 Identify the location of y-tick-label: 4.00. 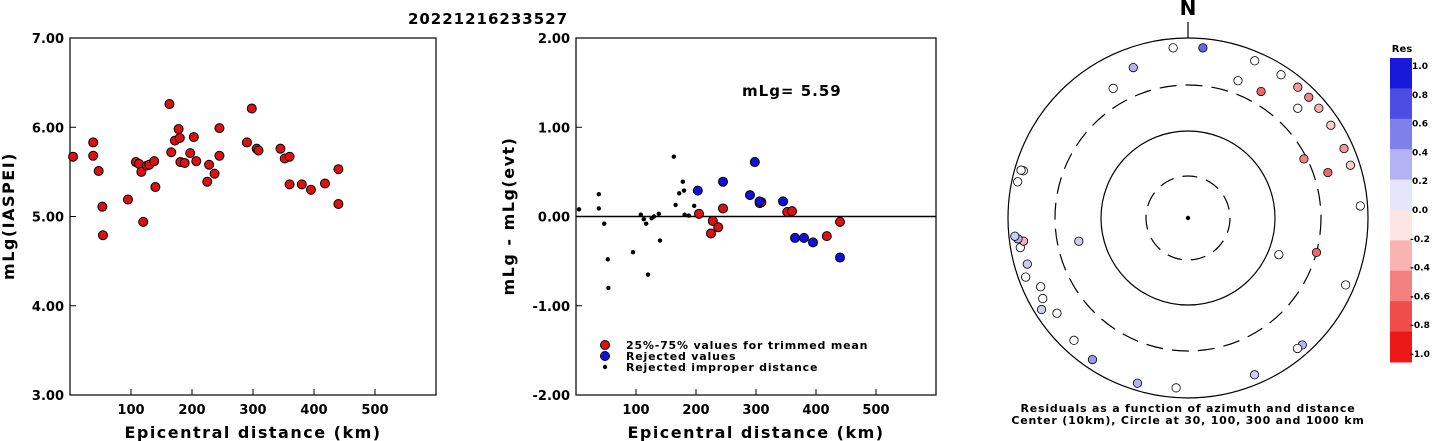
(48, 307).